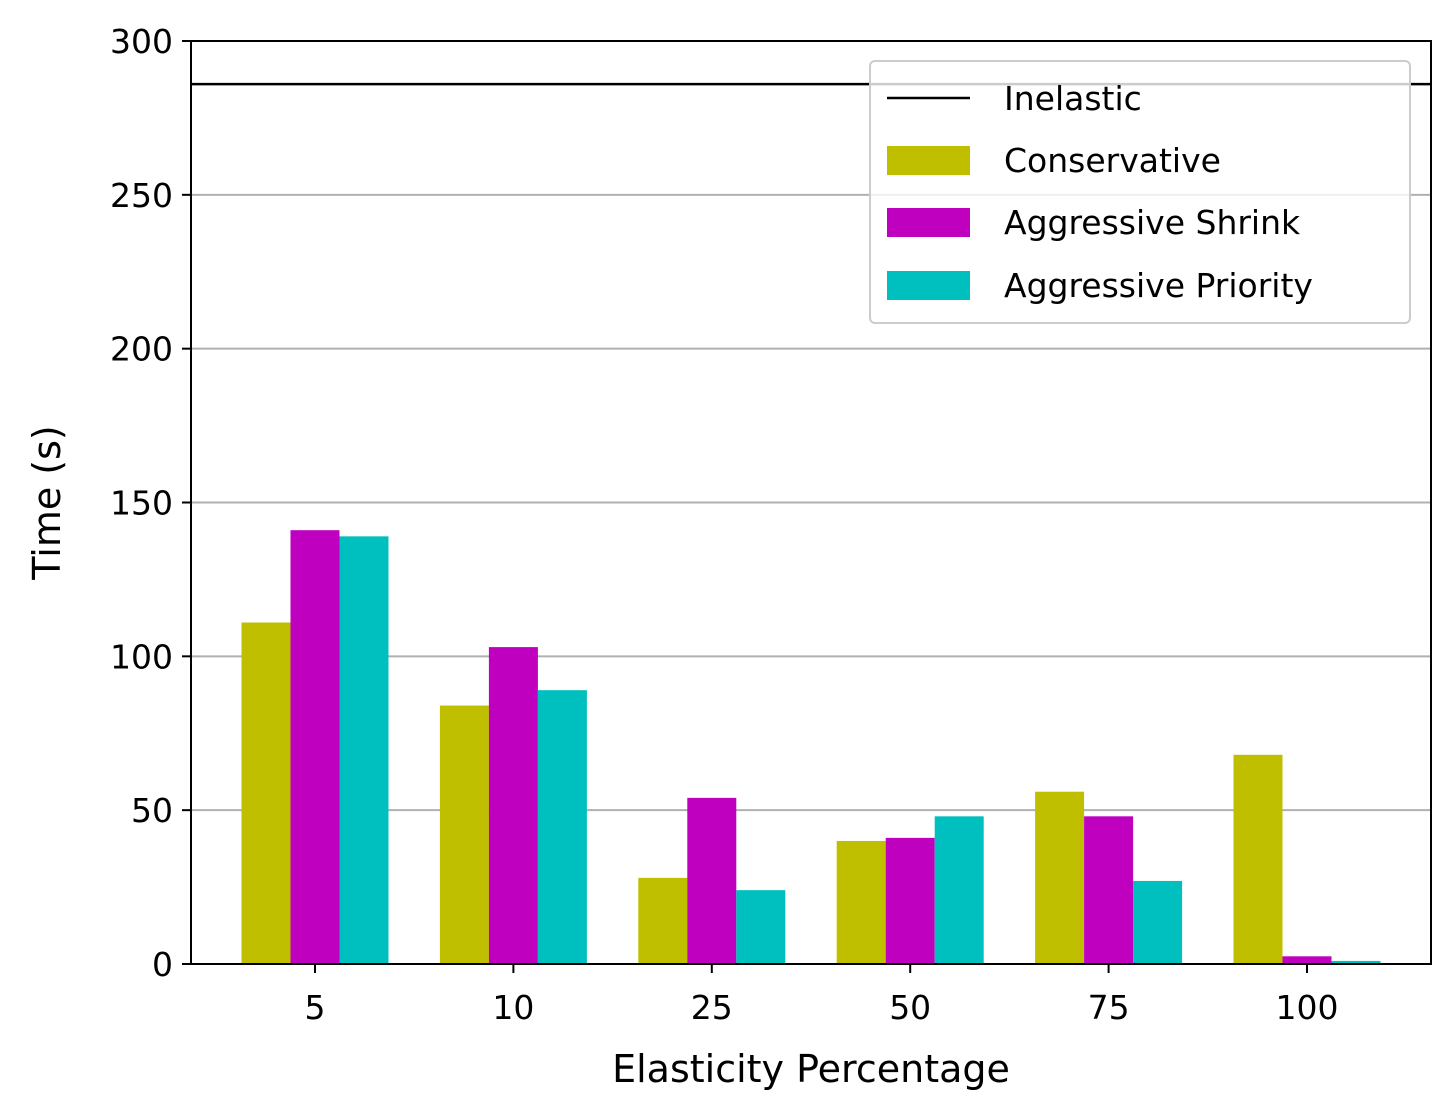 The height and width of the screenshot is (1117, 1455). Describe the element at coordinates (162, 964) in the screenshot. I see `y-tick-label: 0` at that location.